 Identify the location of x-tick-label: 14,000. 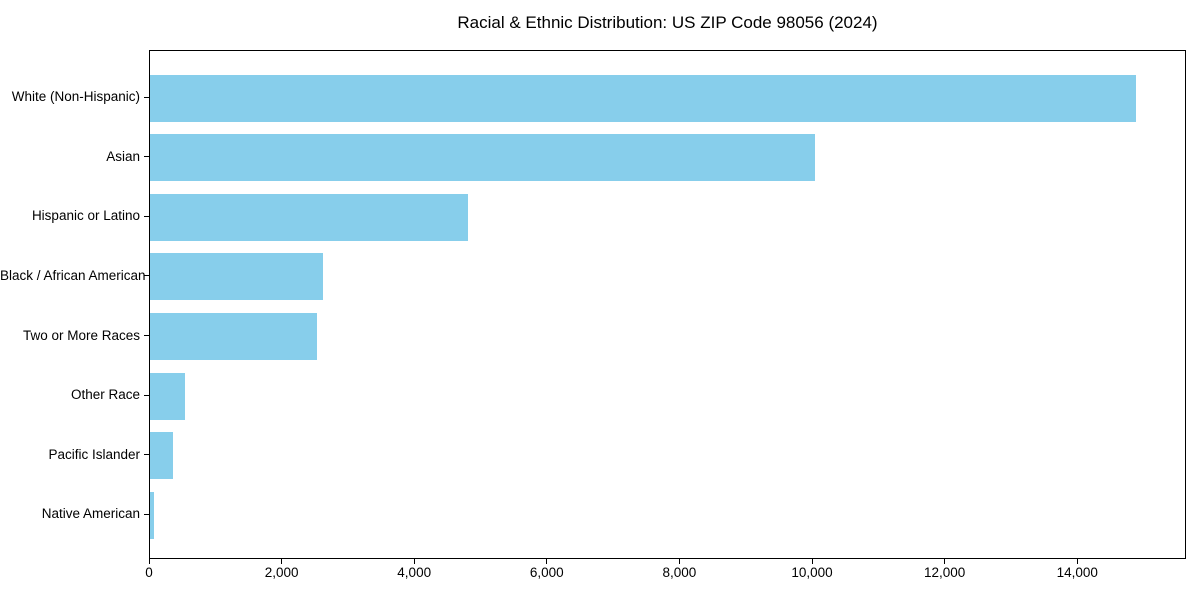
(1077, 572).